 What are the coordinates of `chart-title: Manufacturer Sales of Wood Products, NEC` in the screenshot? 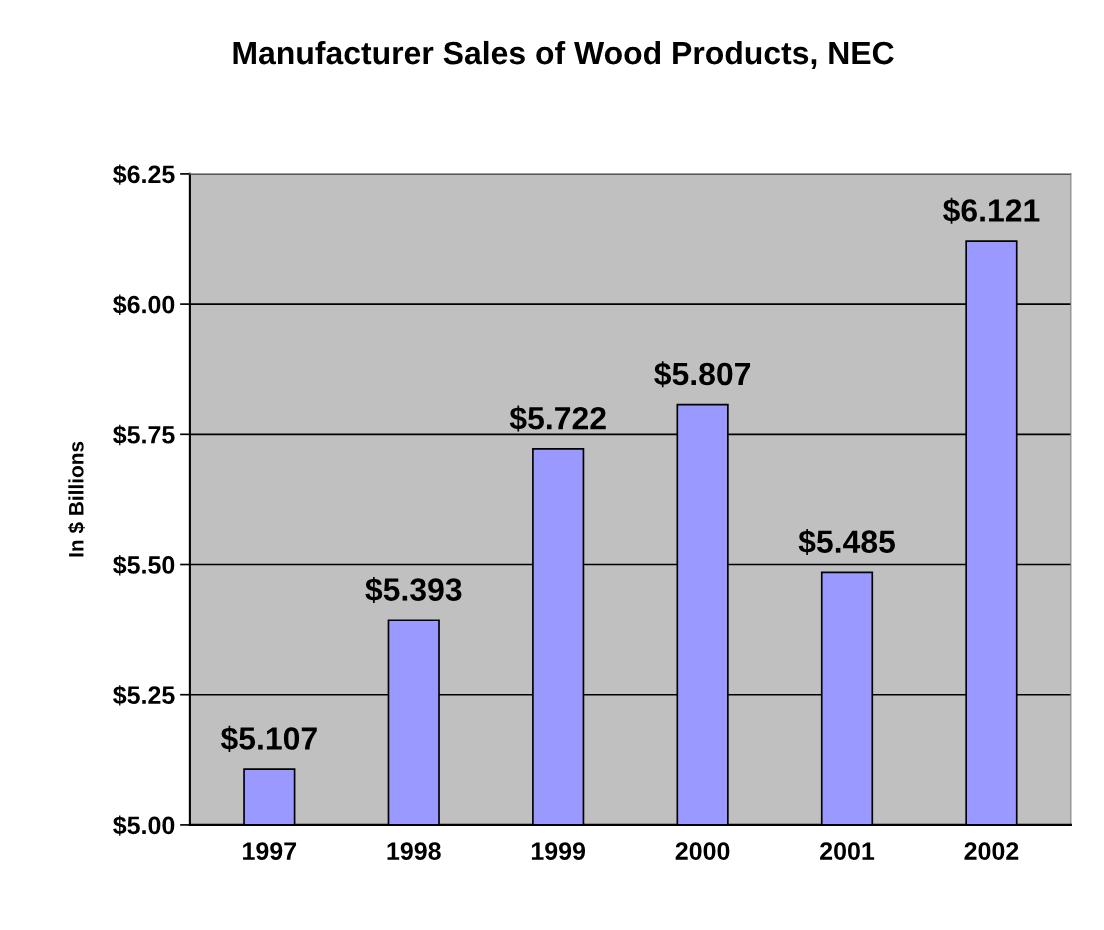 It's located at (563, 55).